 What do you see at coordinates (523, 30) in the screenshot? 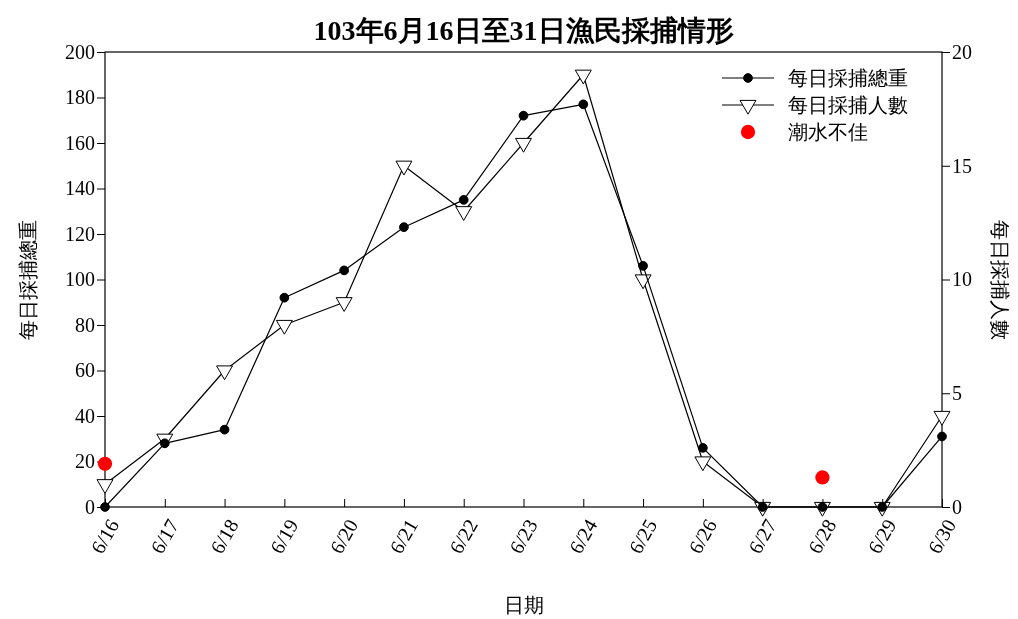
I see `chart-title: 103年6月16日至31日漁民採捕情形` at bounding box center [523, 30].